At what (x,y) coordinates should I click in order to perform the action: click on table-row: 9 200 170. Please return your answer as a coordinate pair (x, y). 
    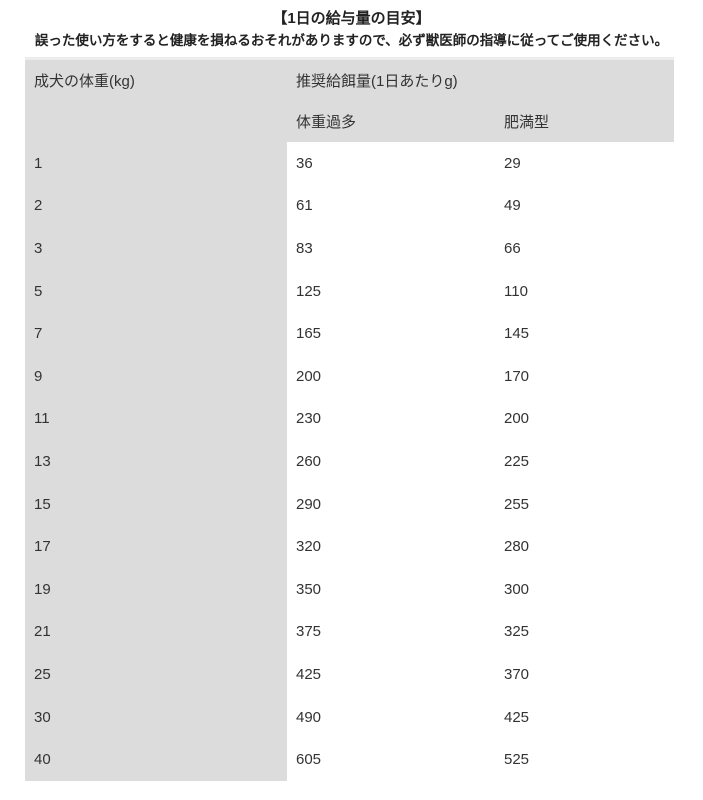
    Looking at the image, I should click on (349, 376).